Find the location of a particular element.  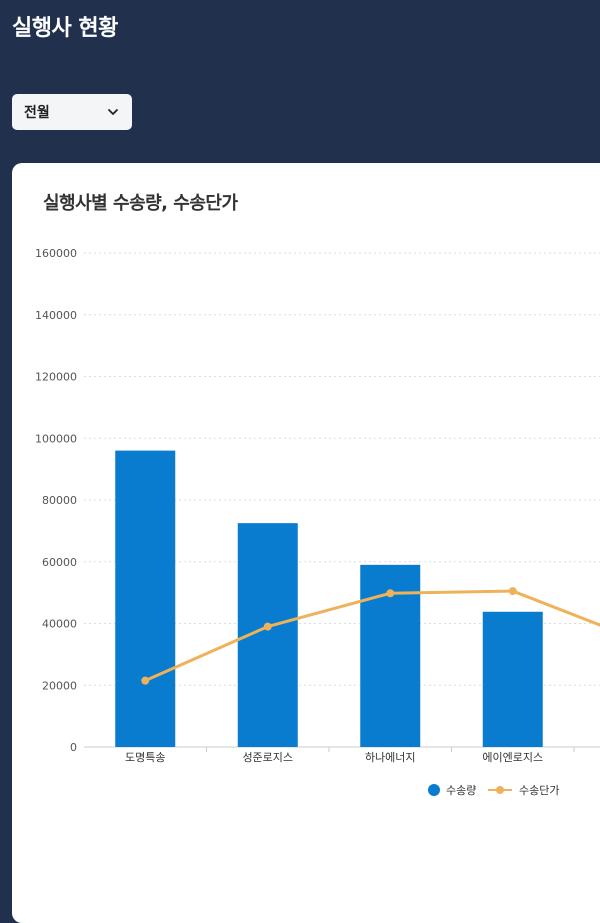

period-select-value: 전월 is located at coordinates (37, 113).